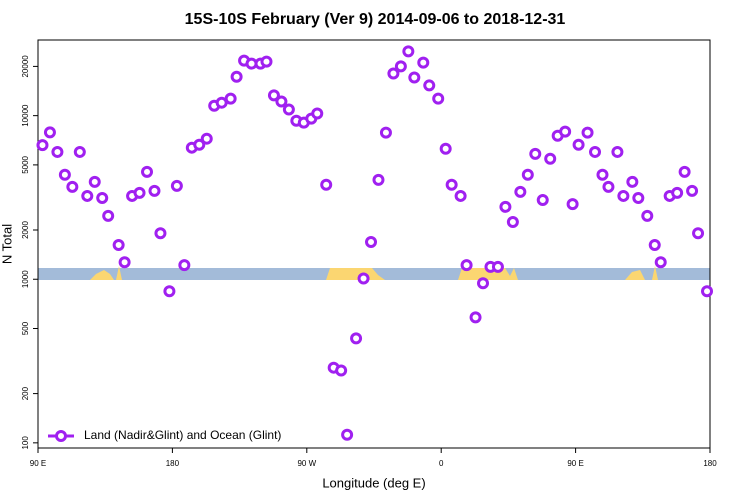  I want to click on y-axis-label: N Total, so click(7, 244).